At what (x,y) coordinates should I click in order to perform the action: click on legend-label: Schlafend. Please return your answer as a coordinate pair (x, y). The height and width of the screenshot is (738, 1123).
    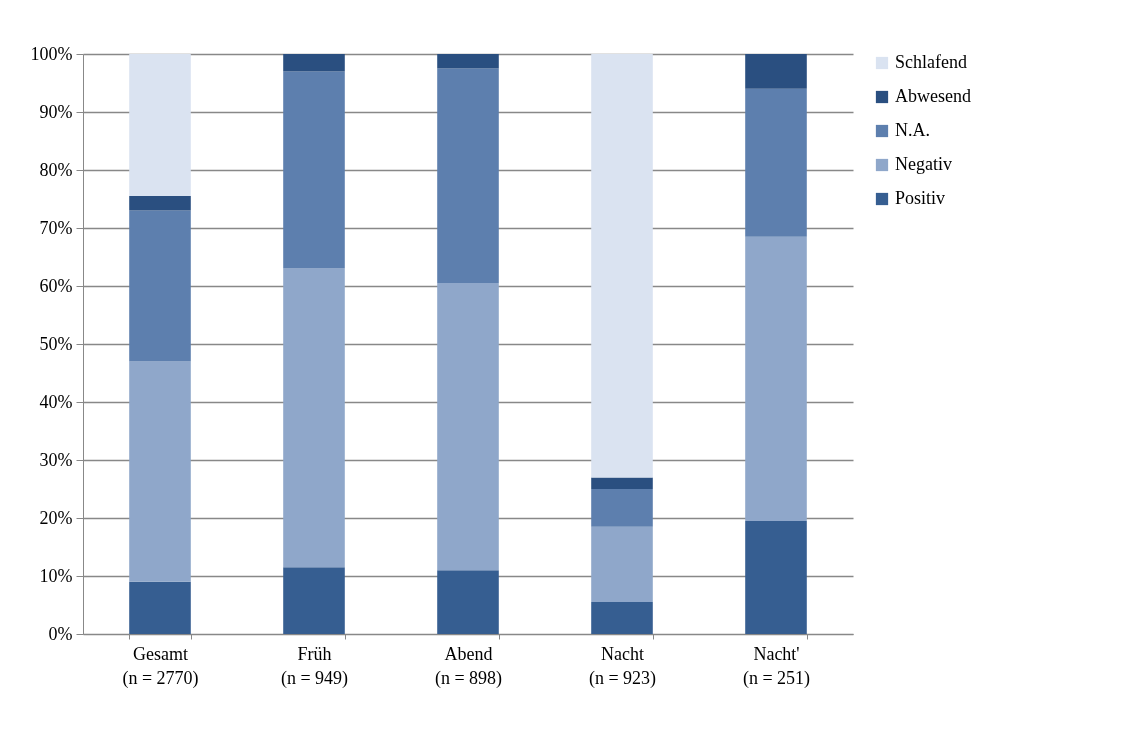
    Looking at the image, I should click on (931, 62).